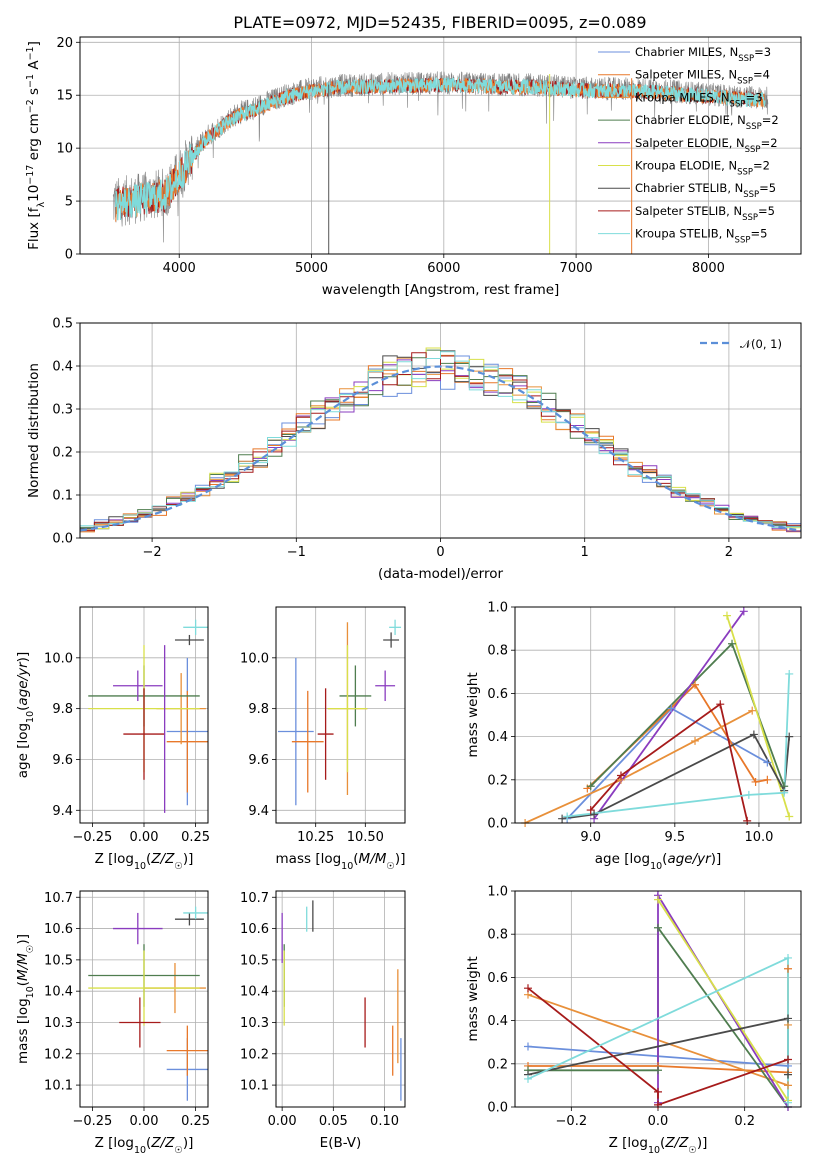 This screenshot has height=1170, width=819. I want to click on x-tick-label: 8000, so click(708, 268).